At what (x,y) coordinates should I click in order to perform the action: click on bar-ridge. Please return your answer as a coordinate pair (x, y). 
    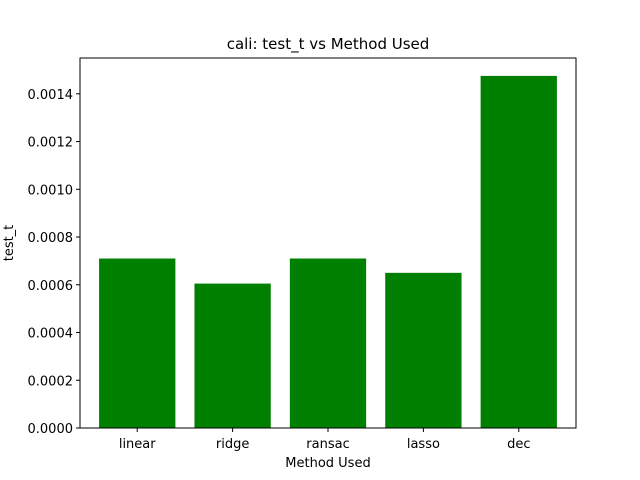
    Looking at the image, I should click on (232, 355).